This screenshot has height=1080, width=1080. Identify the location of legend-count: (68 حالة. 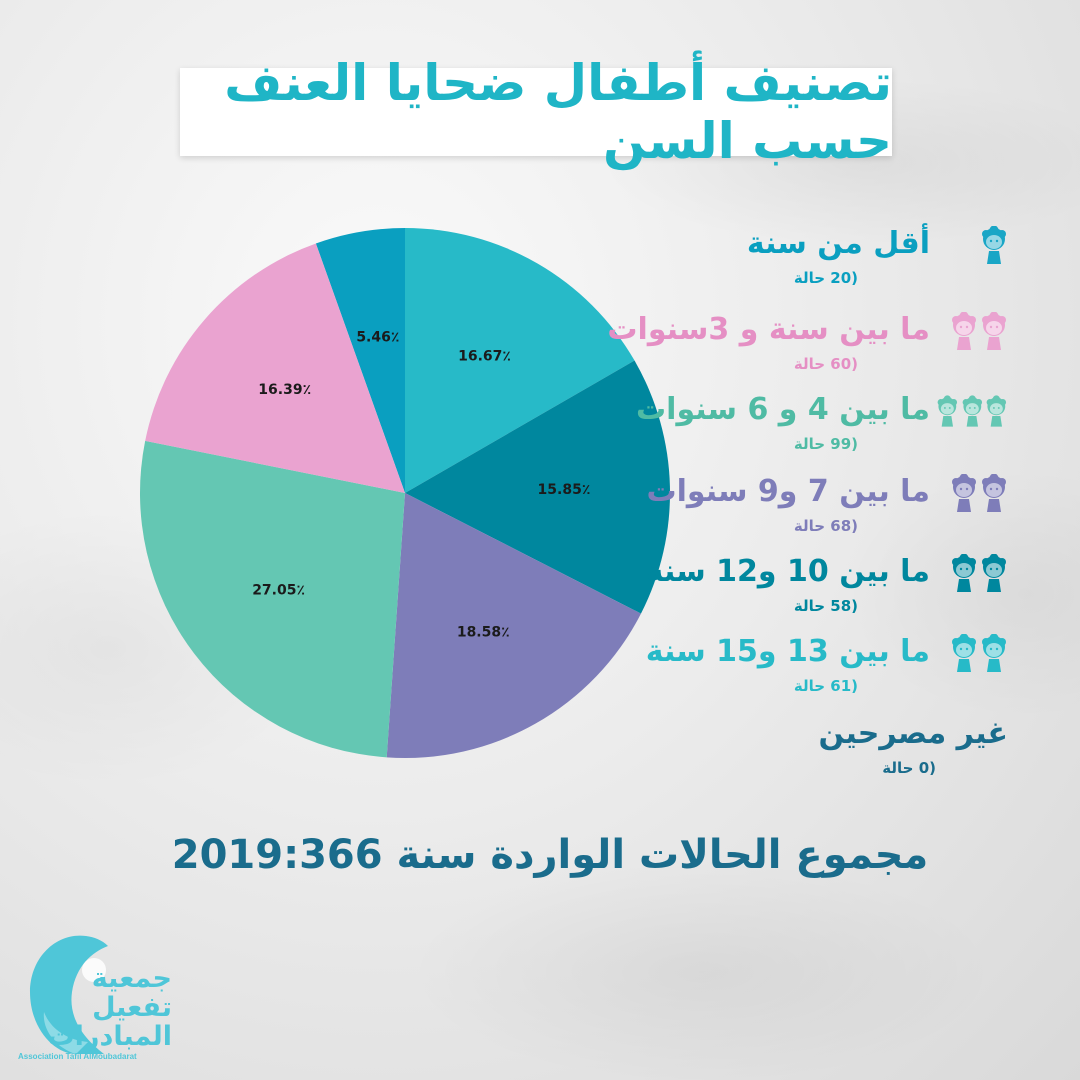
(825, 526).